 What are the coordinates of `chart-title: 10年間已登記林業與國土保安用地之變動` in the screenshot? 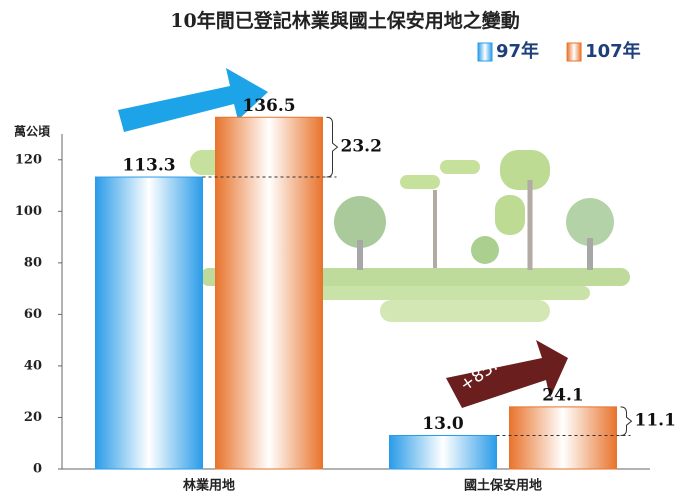 It's located at (344, 20).